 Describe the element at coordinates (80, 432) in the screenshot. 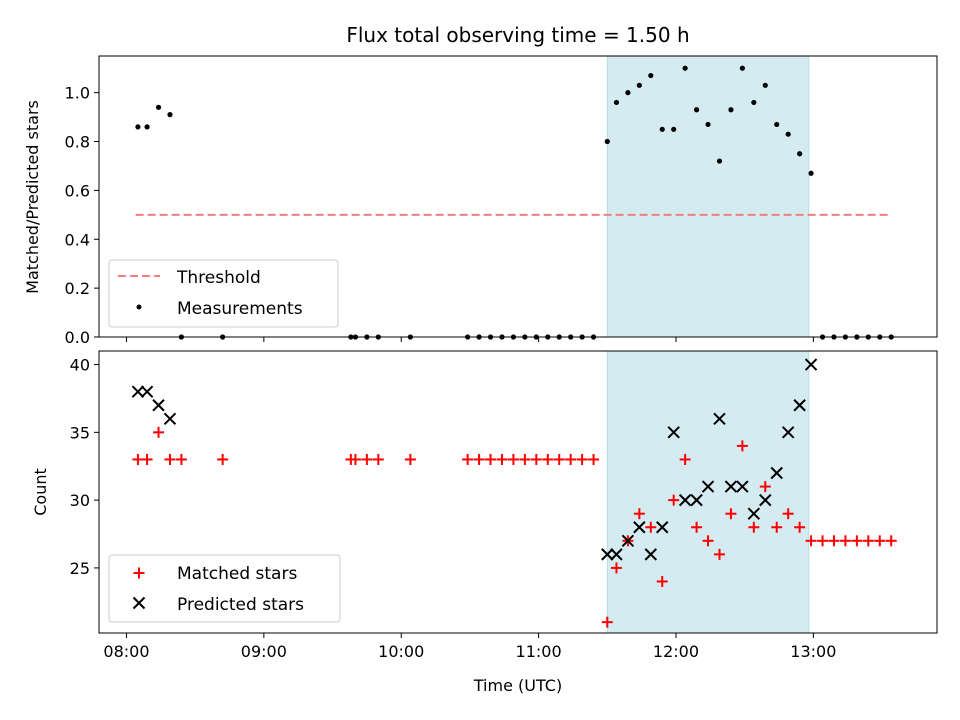

I see `bottom-ytick-label-2: 35` at that location.